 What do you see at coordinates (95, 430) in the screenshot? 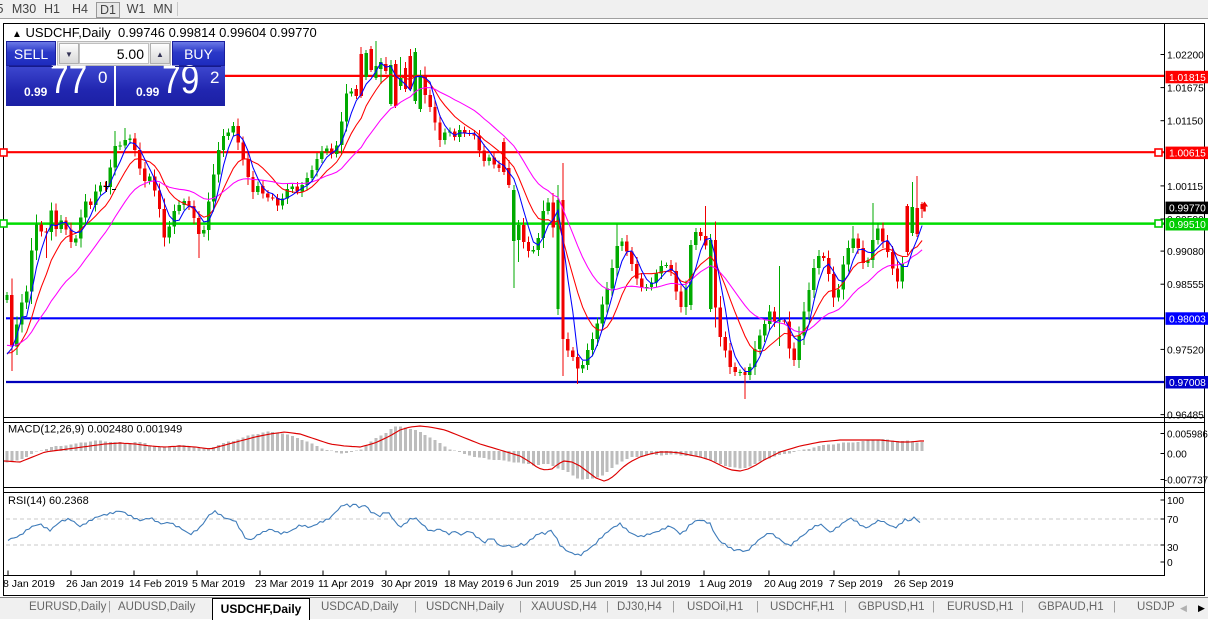
I see `svg-text:MACD(12,26,9) 0.002480 0.00194: MACD(12,26,9) 0.002480 0.001949` at bounding box center [95, 430].